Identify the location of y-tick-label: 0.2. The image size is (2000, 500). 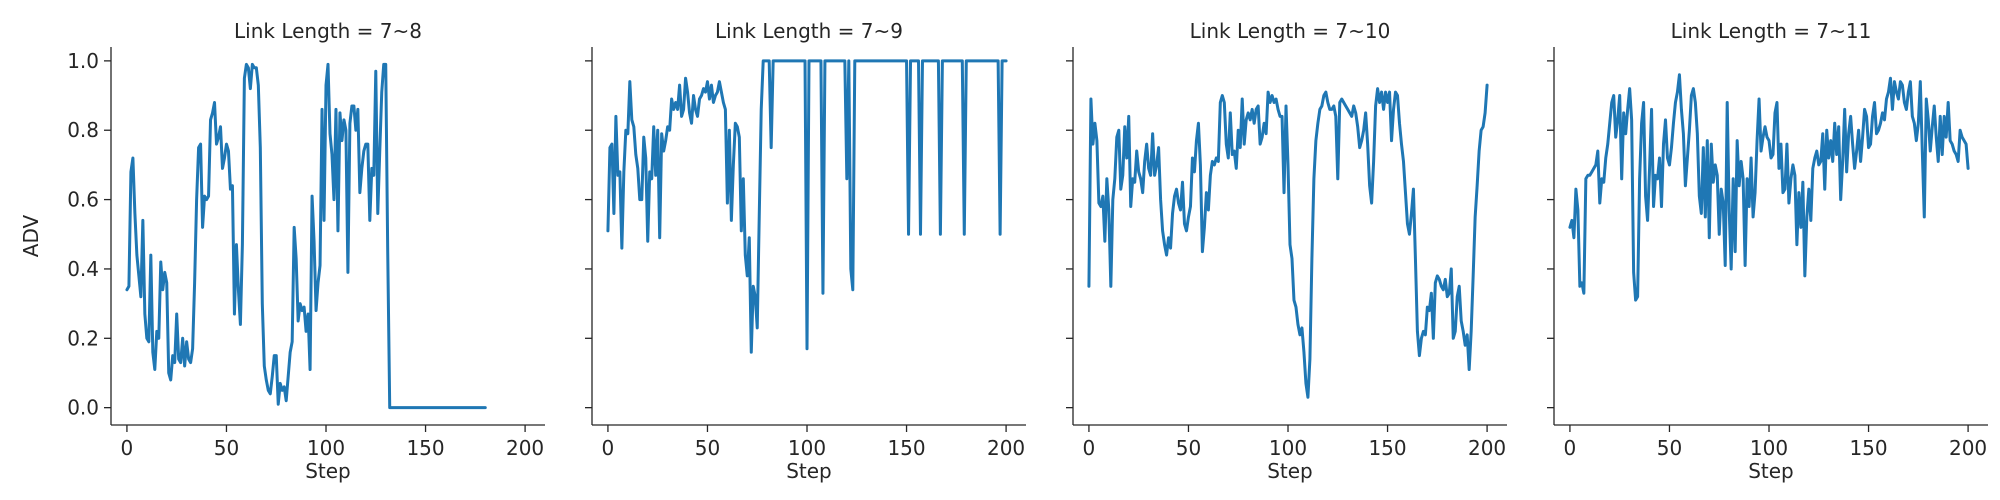
(83, 338).